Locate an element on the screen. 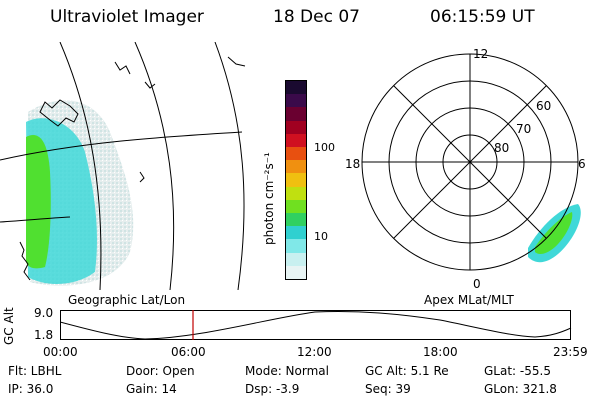 The width and height of the screenshot is (600, 400). altitude-curve is located at coordinates (316, 325).